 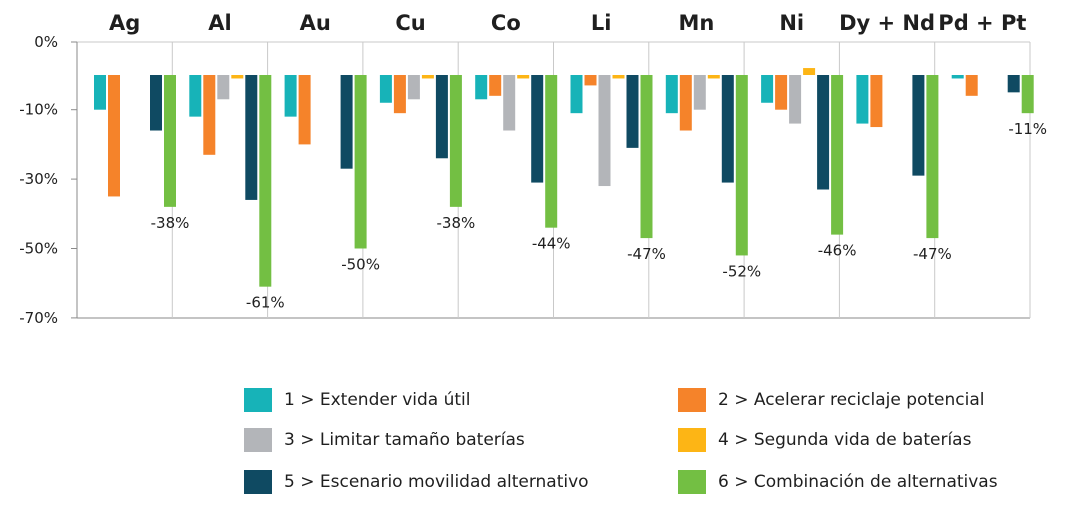 What do you see at coordinates (360, 265) in the screenshot?
I see `data-label: -50%` at bounding box center [360, 265].